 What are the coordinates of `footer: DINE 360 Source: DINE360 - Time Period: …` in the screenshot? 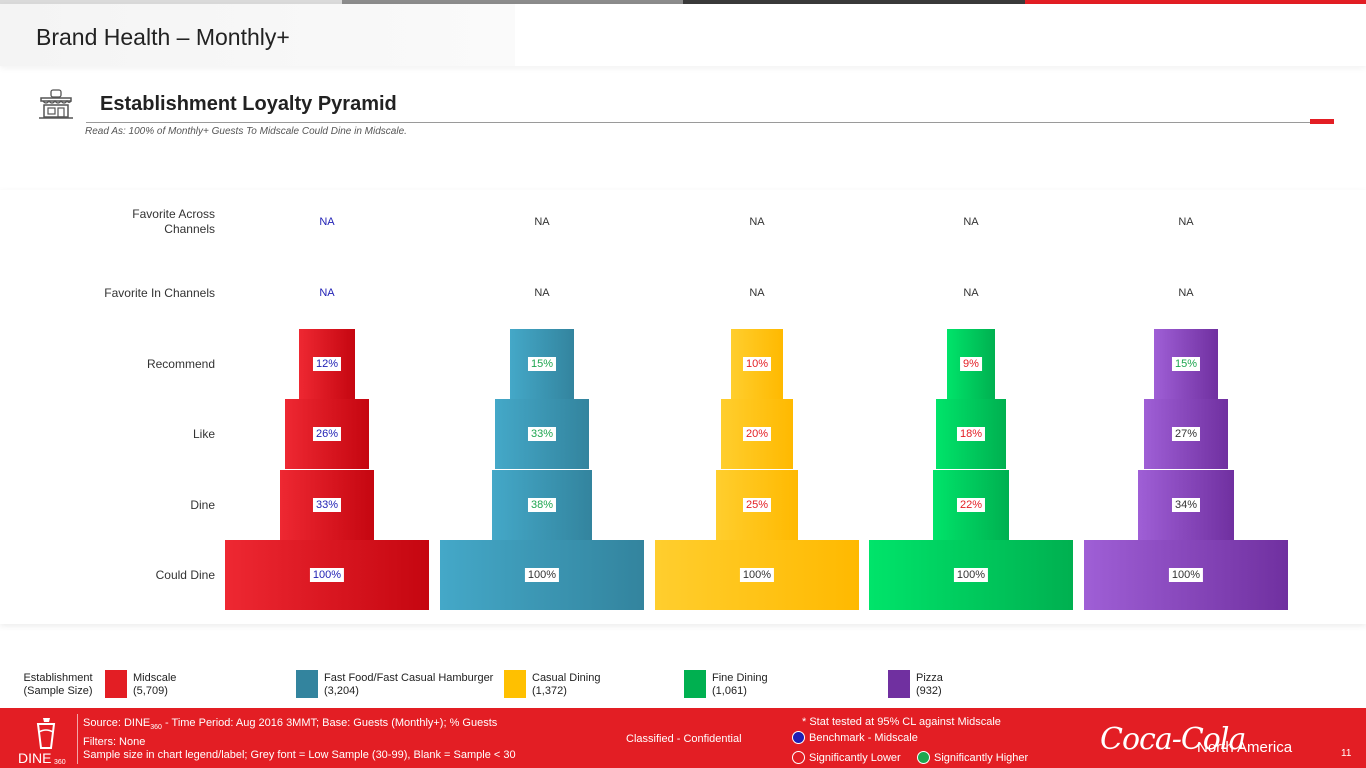 It's located at (683, 738).